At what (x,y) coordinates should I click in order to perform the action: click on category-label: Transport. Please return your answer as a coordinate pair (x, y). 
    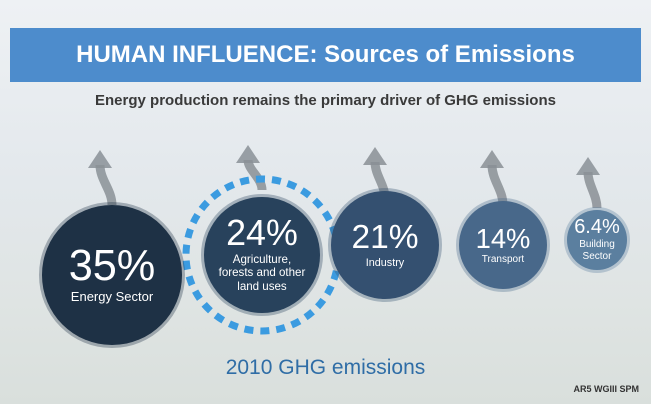
    Looking at the image, I should click on (503, 259).